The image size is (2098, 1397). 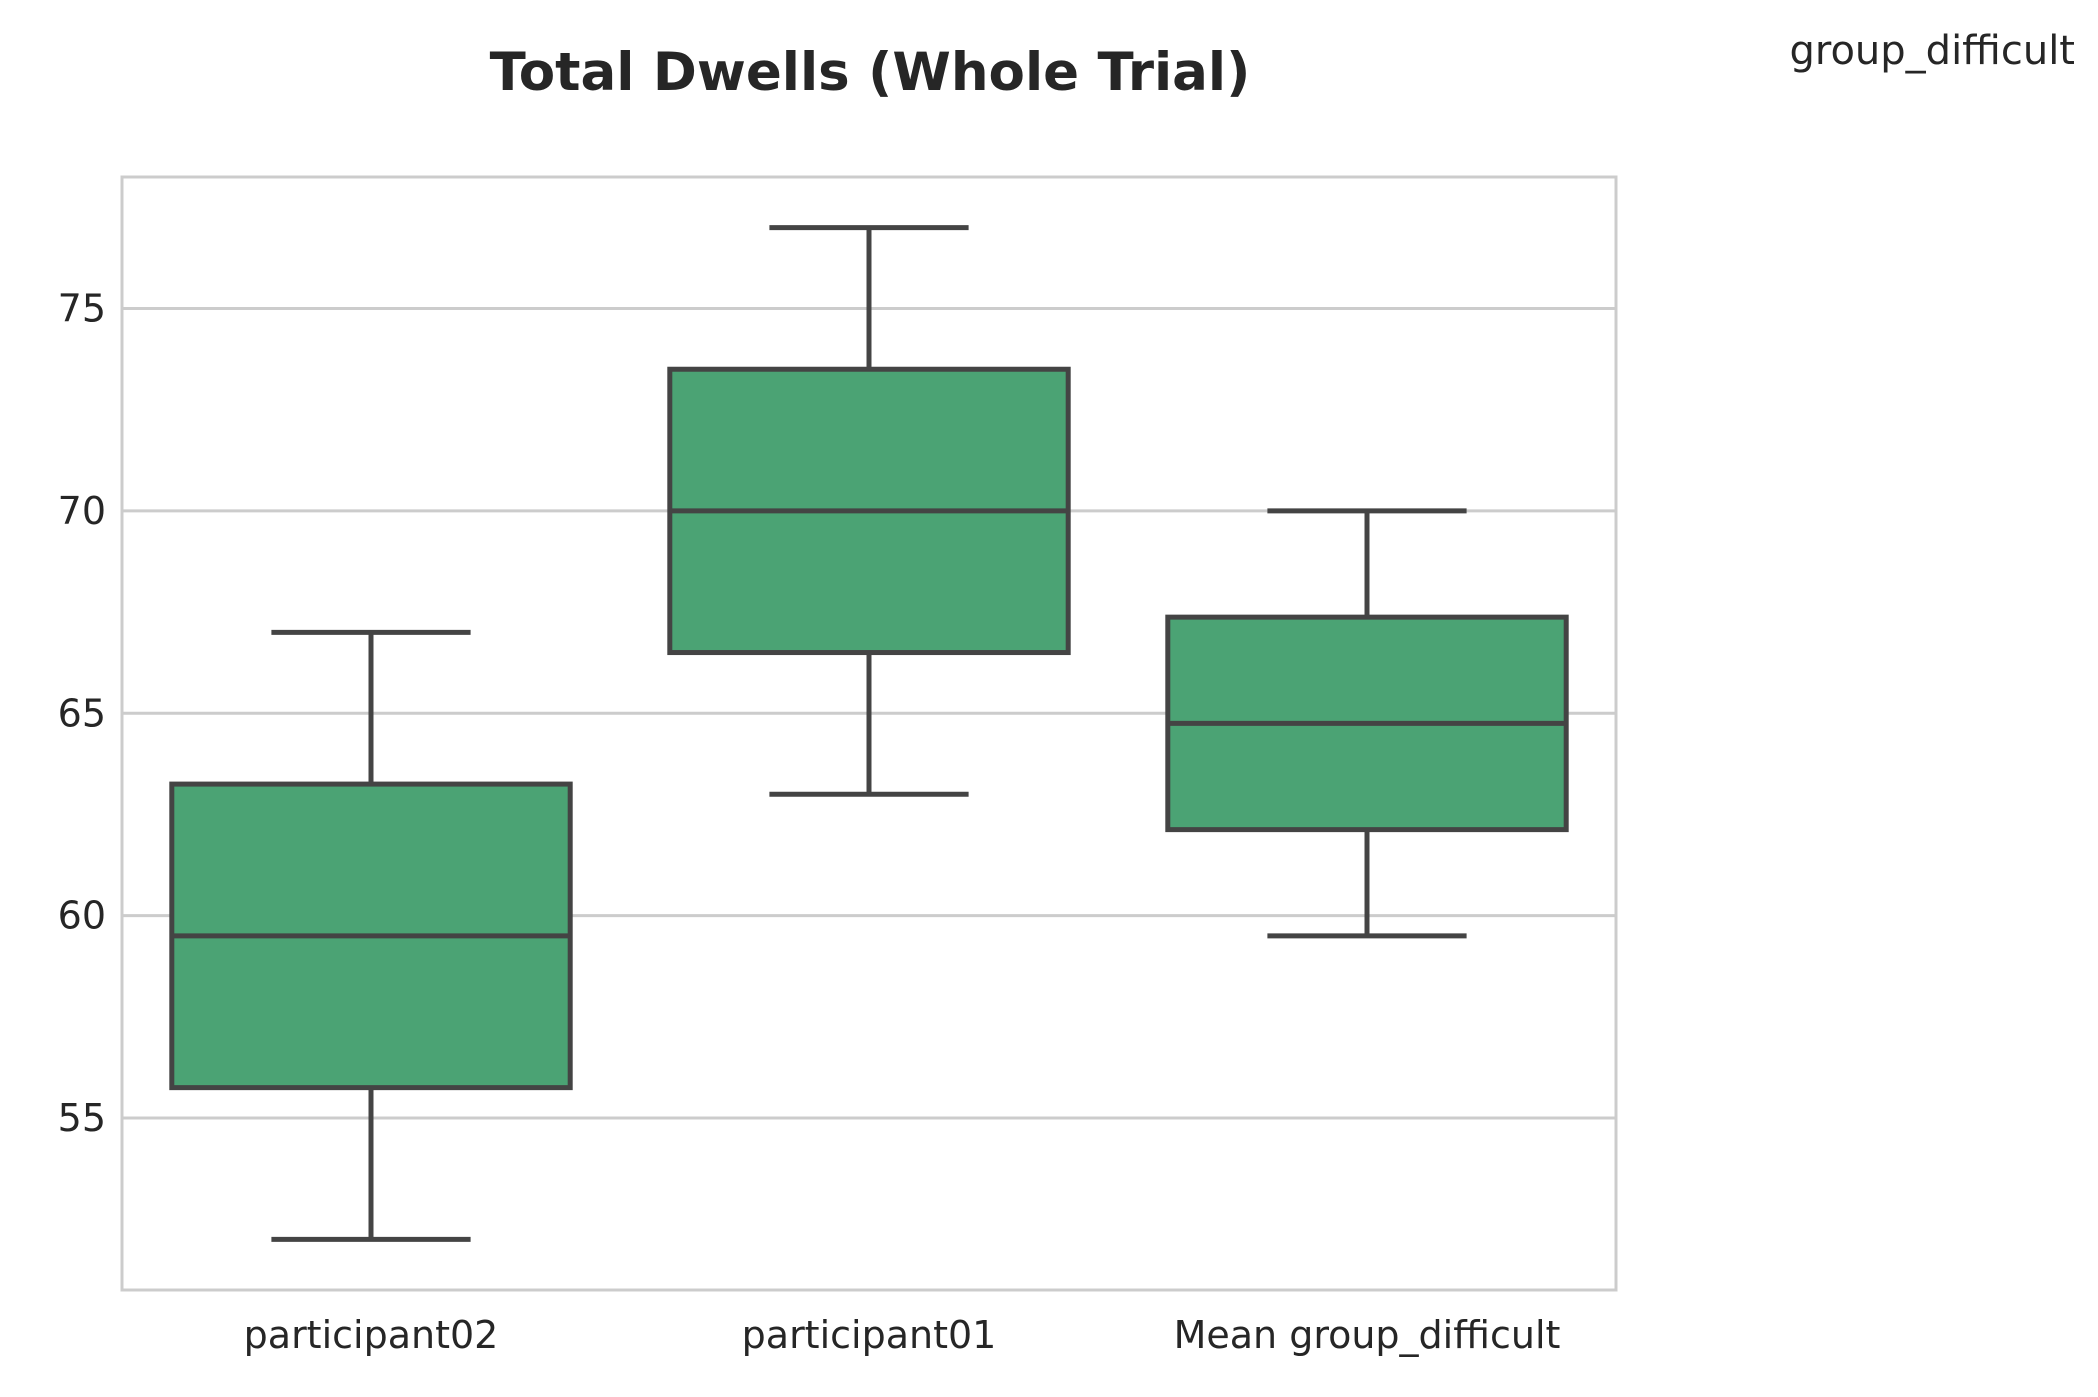 What do you see at coordinates (870, 72) in the screenshot?
I see `chart-title: Total Dwells (Whole Trial)` at bounding box center [870, 72].